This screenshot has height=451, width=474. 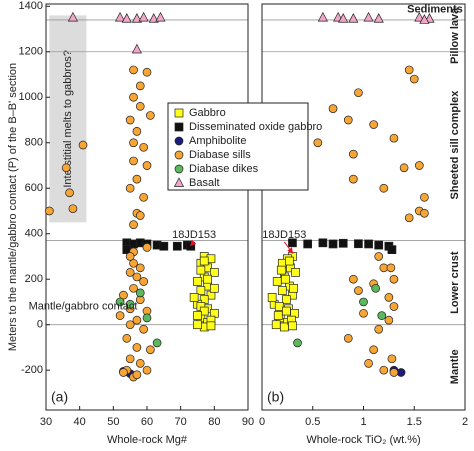 What do you see at coordinates (59, 397) in the screenshot?
I see `panel-label: (a)` at bounding box center [59, 397].